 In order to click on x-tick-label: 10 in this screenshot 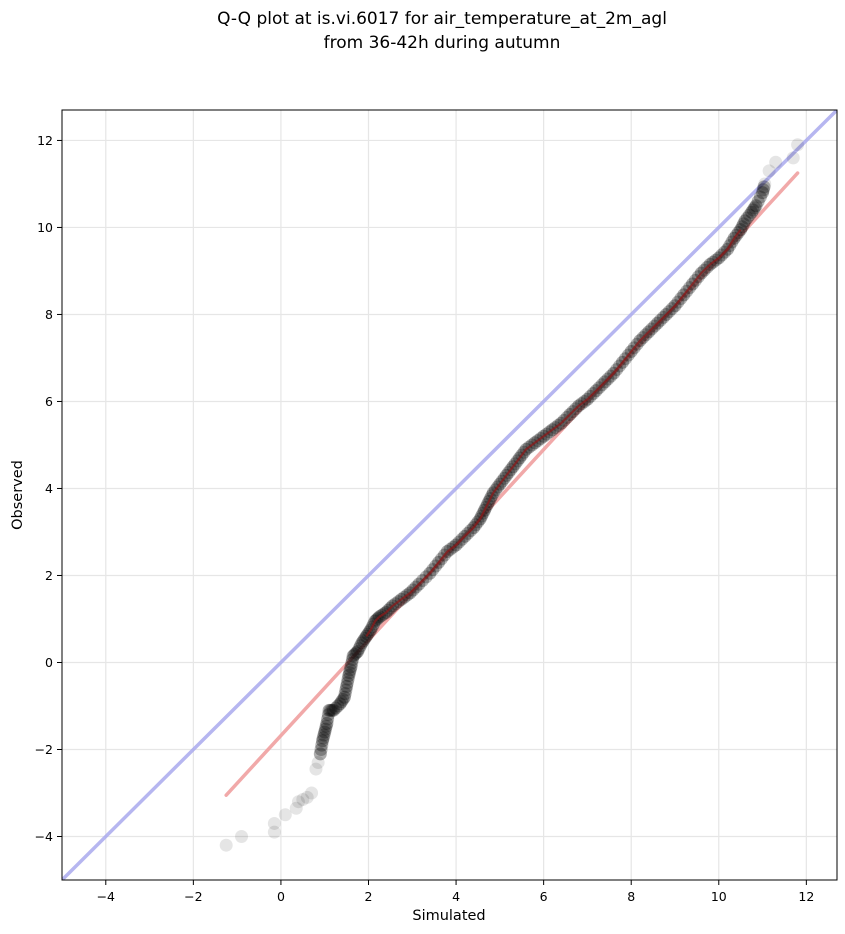, I will do `click(719, 896)`.